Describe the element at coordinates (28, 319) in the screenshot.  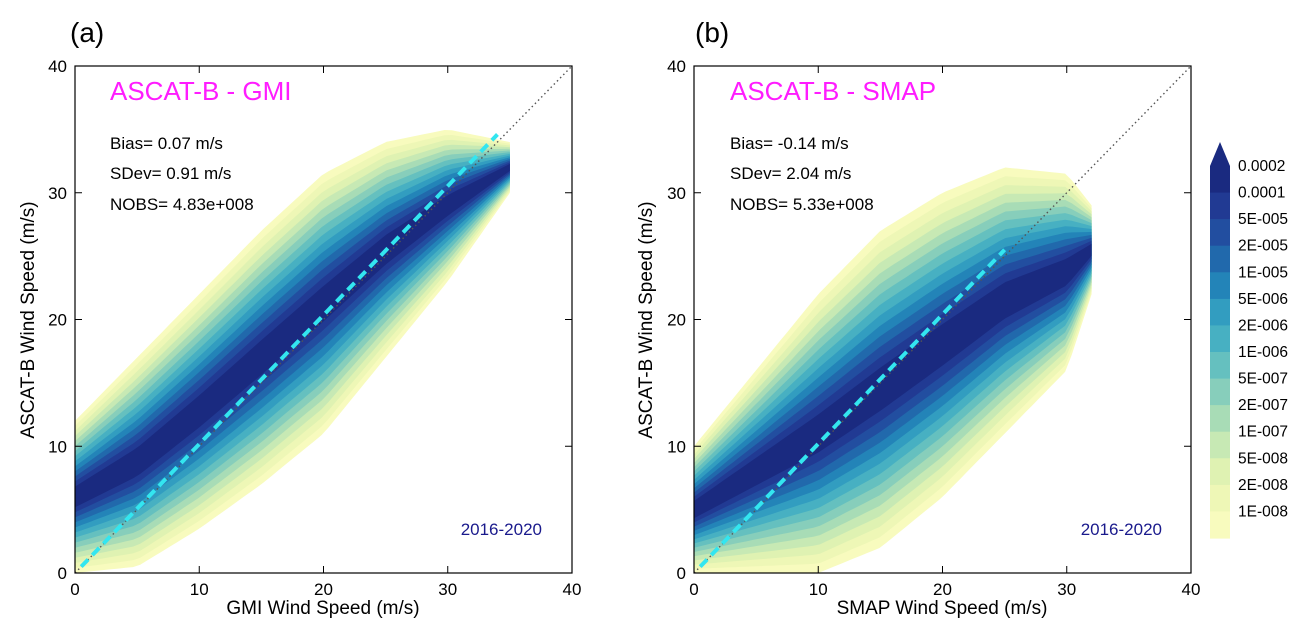
I see `y-axis-title-a: ASCAT-B Wind Speed (m/s)` at that location.